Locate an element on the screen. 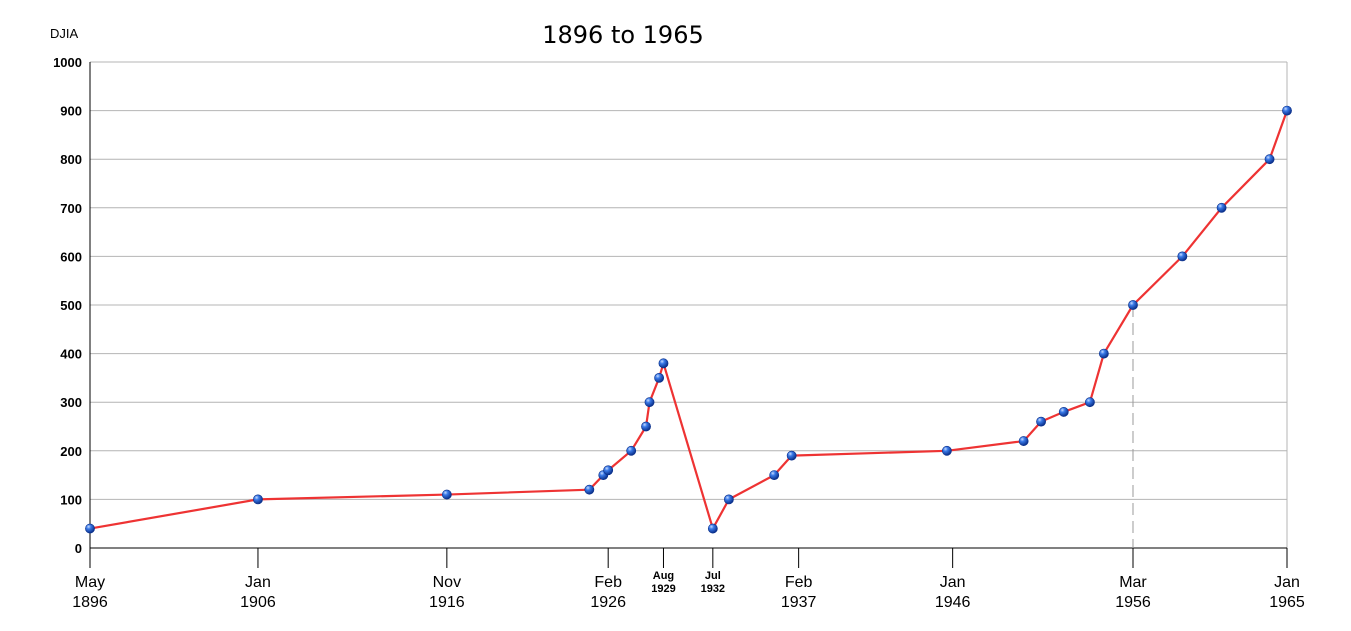 The height and width of the screenshot is (631, 1351). y-tick-label: 900 is located at coordinates (71, 111).